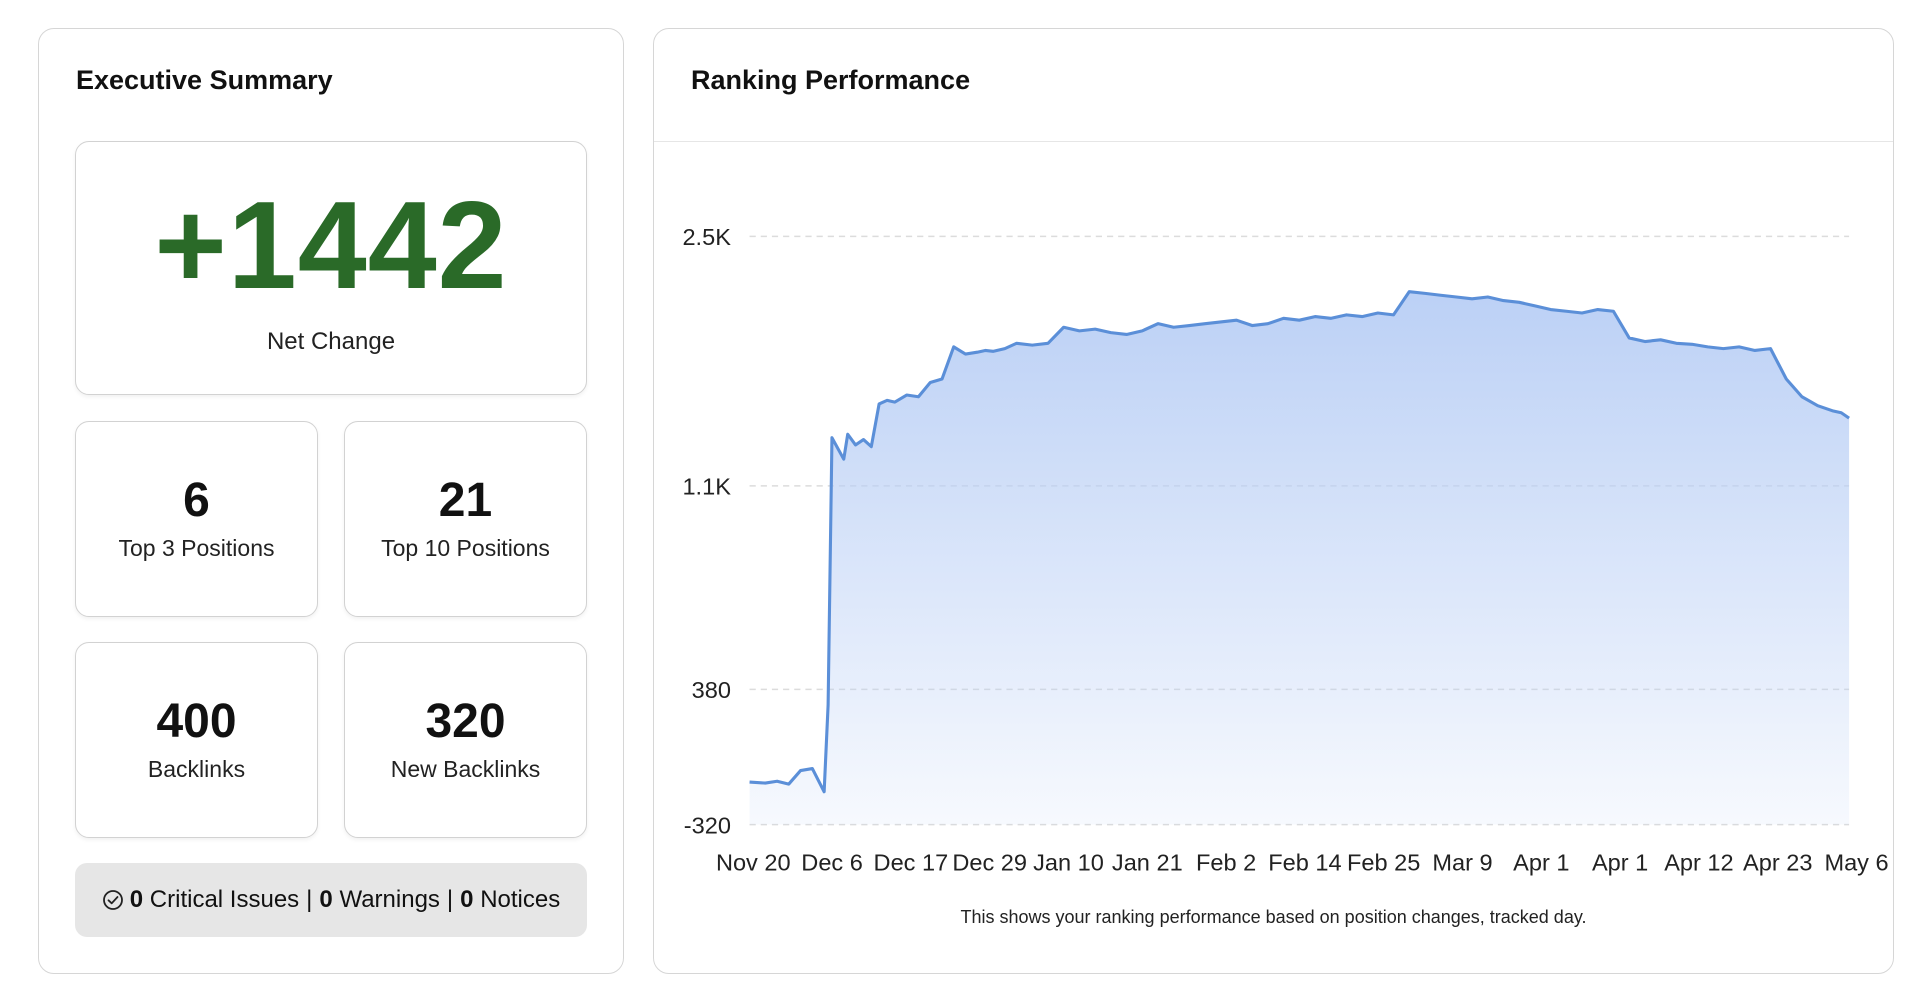 Image resolution: width=1920 pixels, height=992 pixels. What do you see at coordinates (707, 825) in the screenshot?
I see `y-tick-label: -320` at bounding box center [707, 825].